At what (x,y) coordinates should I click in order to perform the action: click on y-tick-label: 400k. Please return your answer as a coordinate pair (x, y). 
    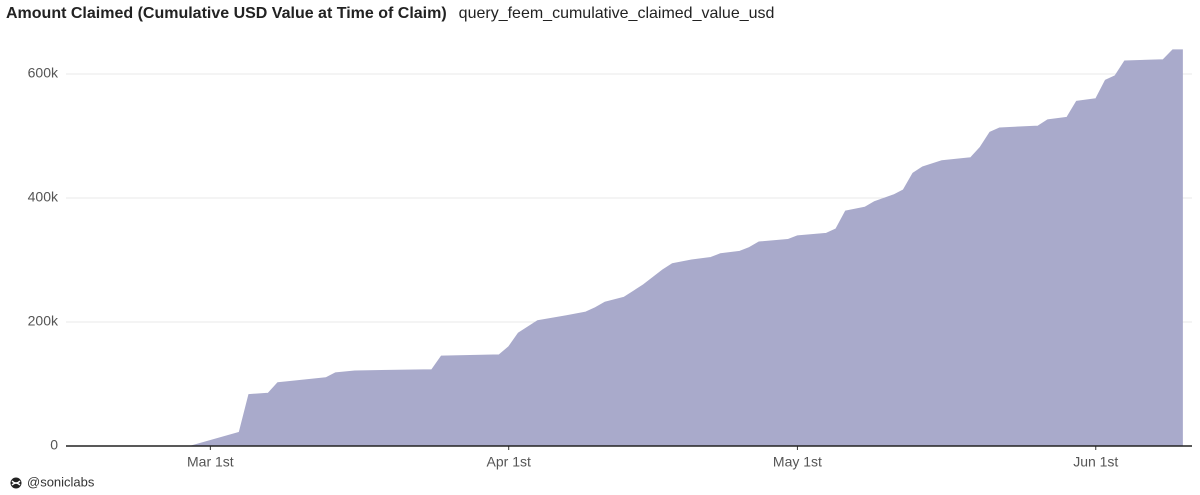
    Looking at the image, I should click on (43, 197).